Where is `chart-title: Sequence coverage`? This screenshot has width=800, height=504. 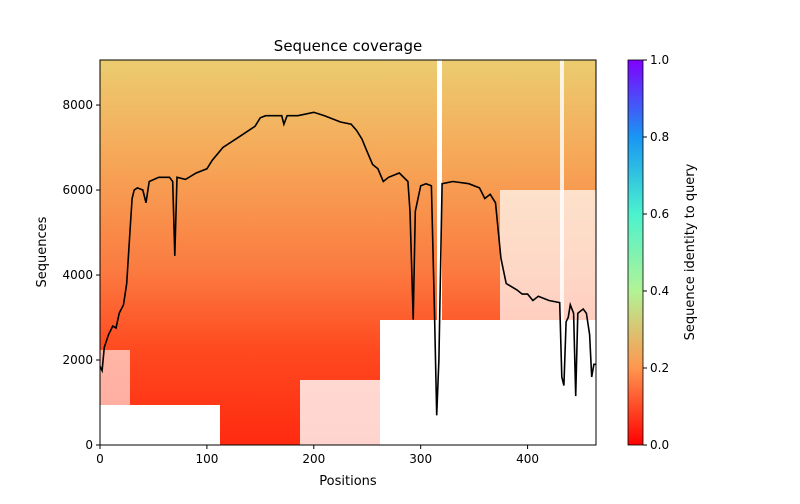 chart-title: Sequence coverage is located at coordinates (348, 46).